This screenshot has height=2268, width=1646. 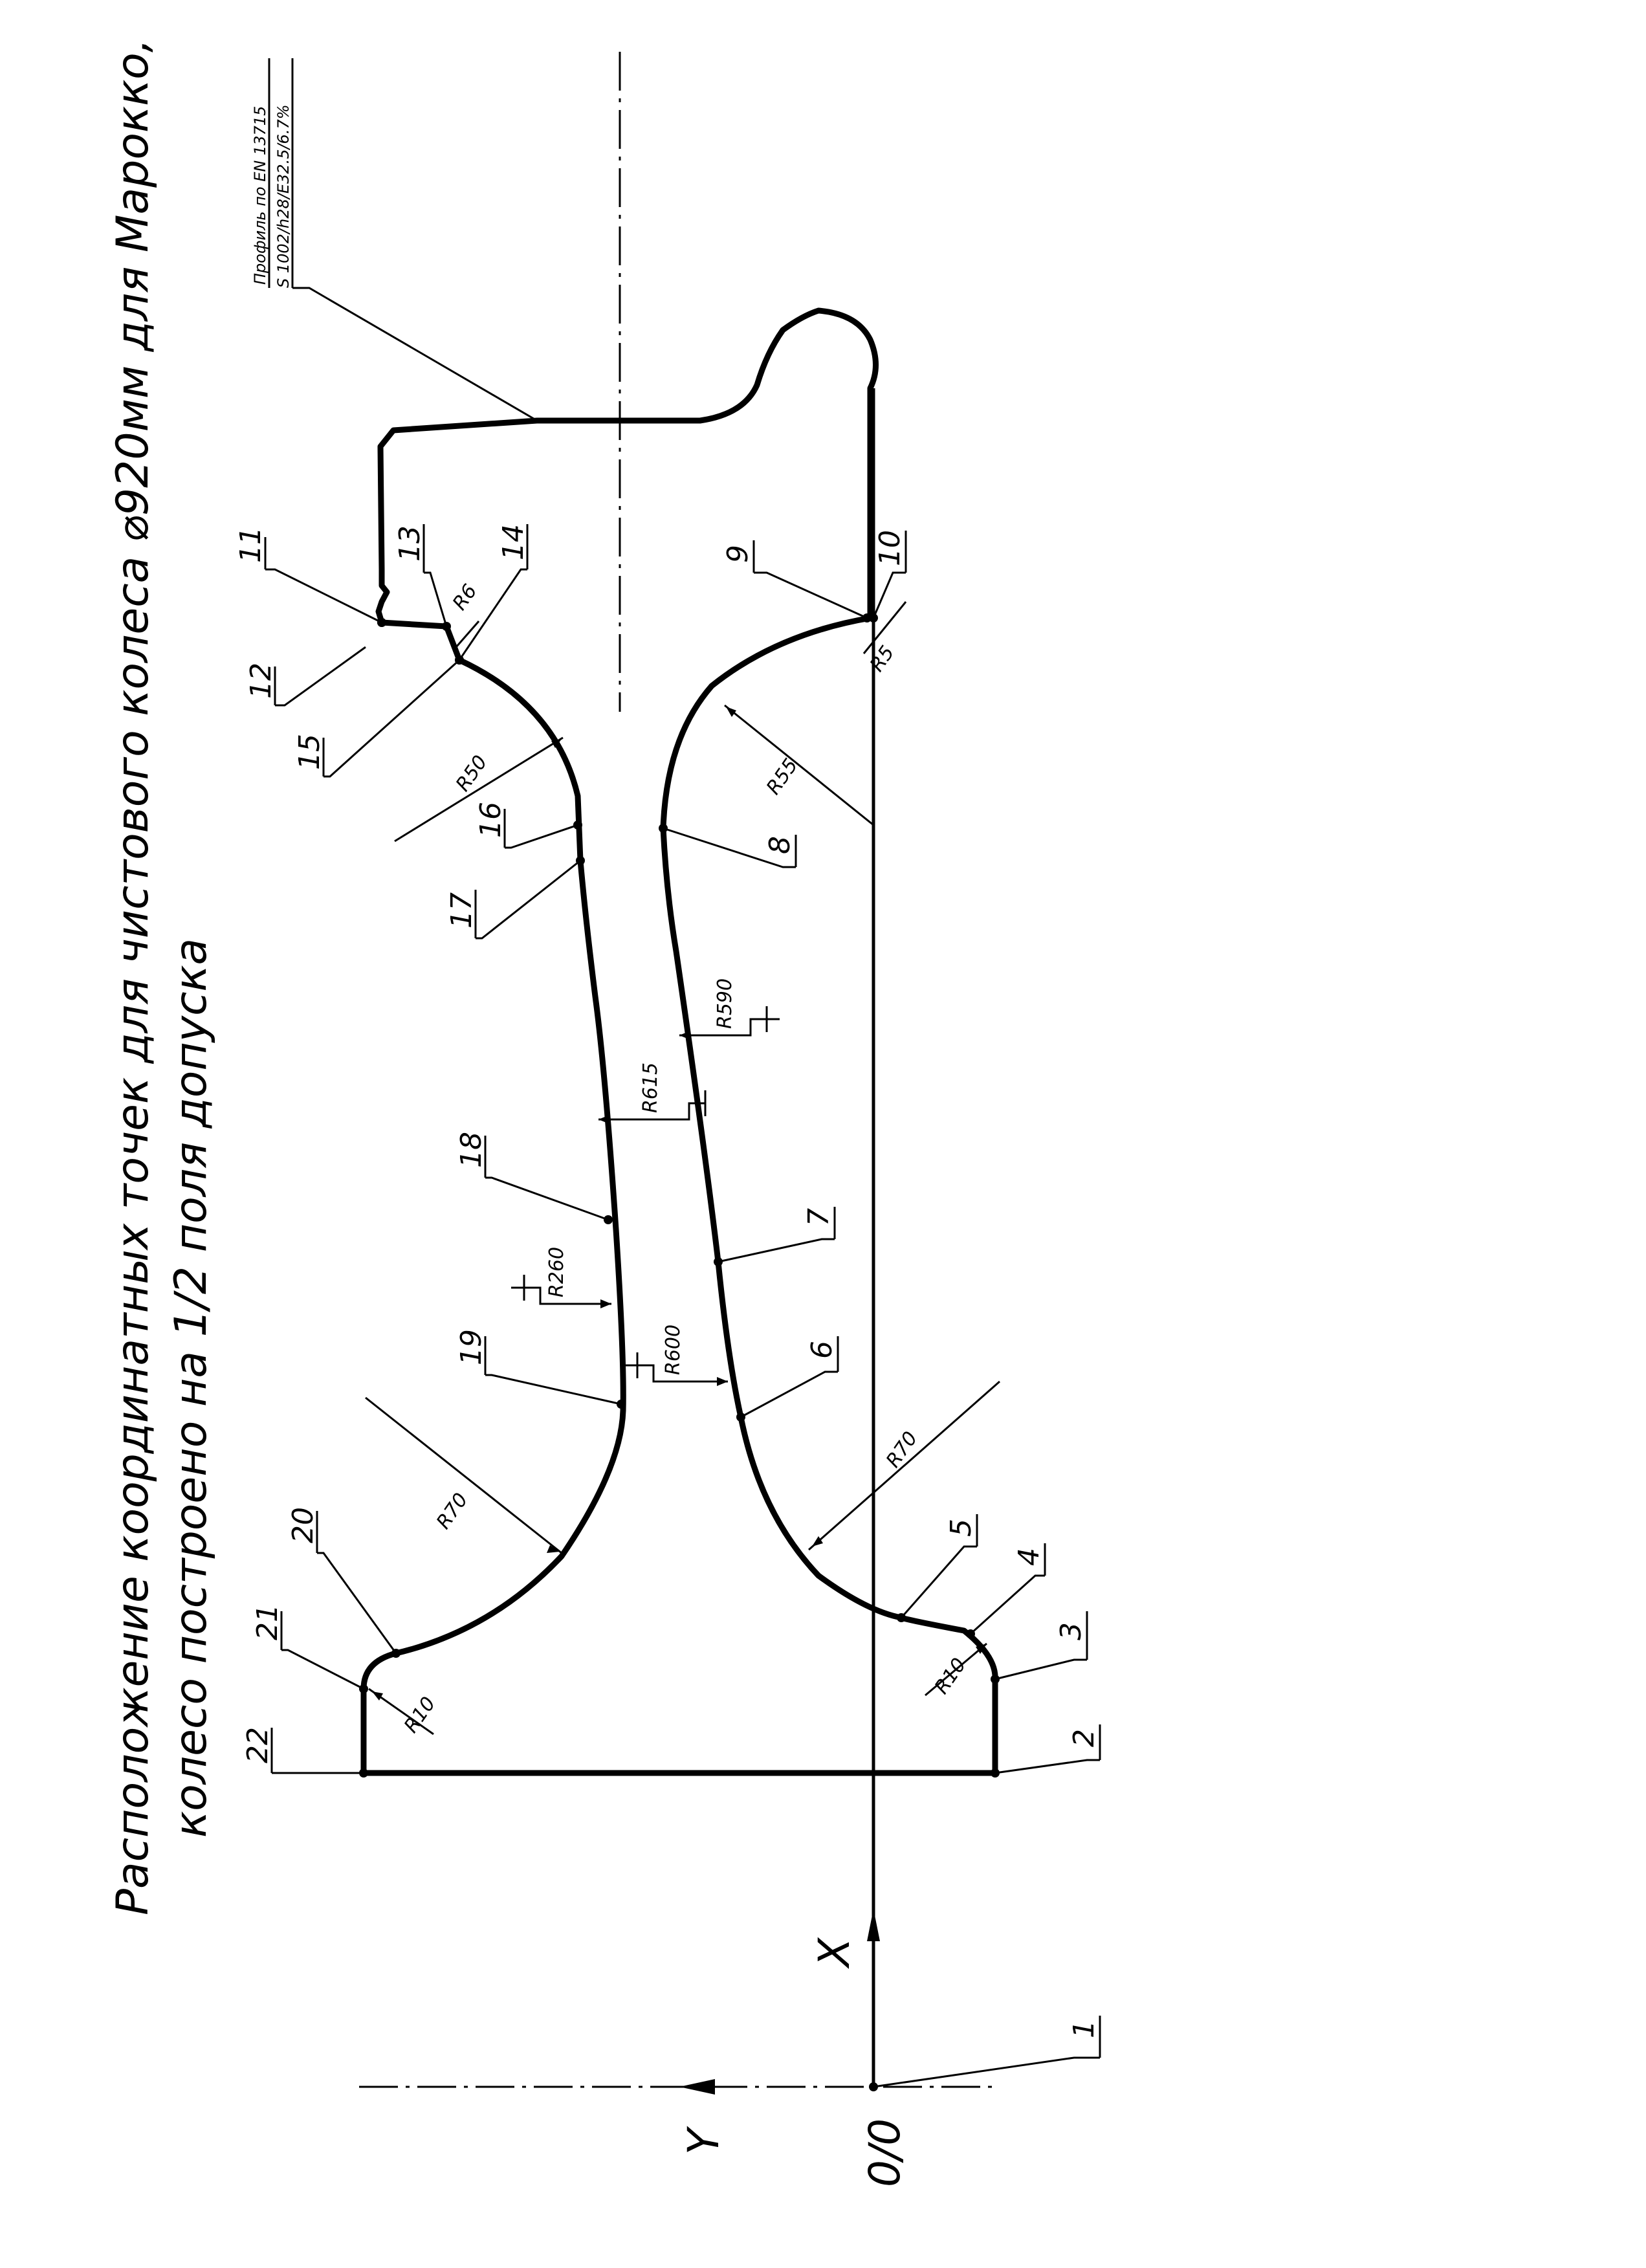 I want to click on profile-leader-line, so click(x=415, y=354).